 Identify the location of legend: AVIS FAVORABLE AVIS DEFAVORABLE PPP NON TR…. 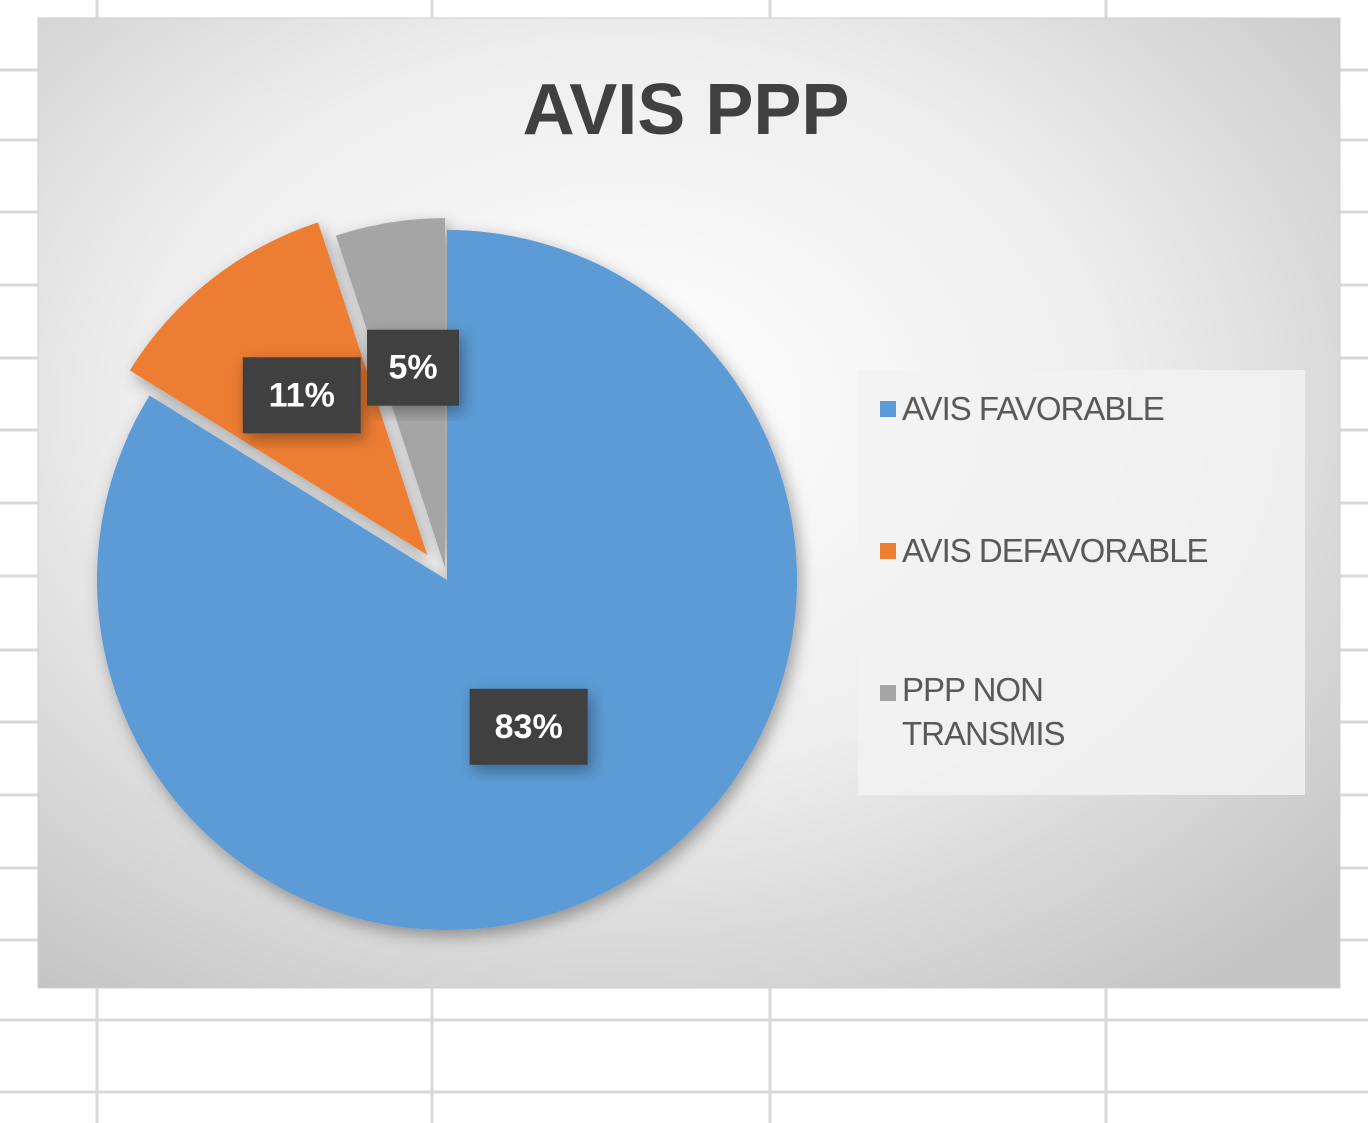
(1081, 582).